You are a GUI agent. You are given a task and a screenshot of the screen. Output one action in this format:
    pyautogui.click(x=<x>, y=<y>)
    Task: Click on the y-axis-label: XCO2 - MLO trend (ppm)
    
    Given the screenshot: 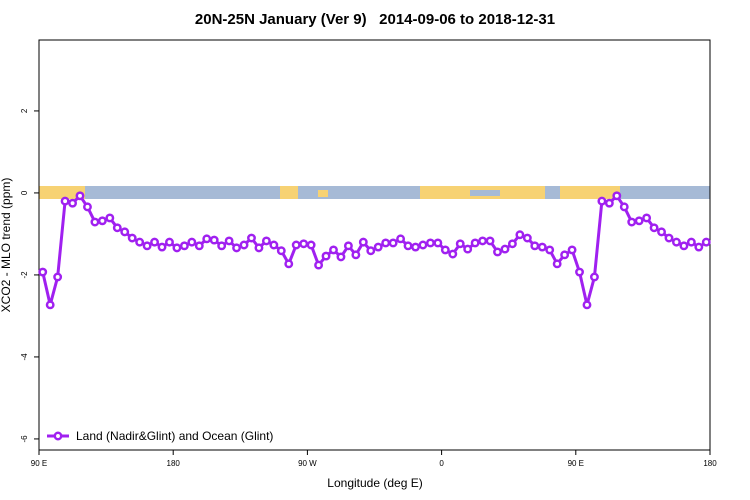 What is the action you would take?
    pyautogui.click(x=6, y=245)
    